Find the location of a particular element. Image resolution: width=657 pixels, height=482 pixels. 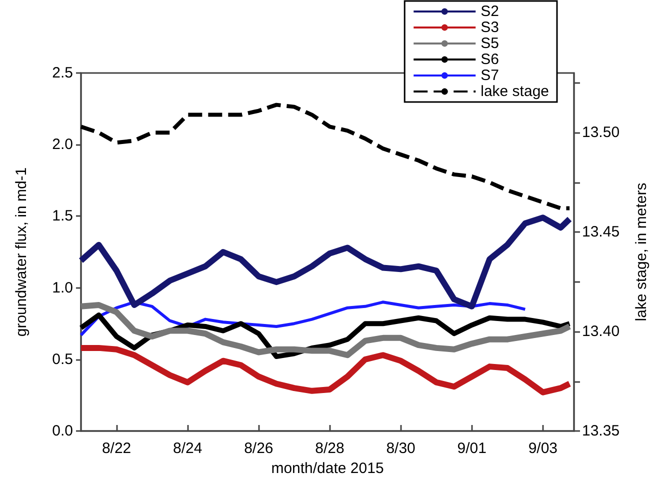

x-tick-label: 8/22 is located at coordinates (117, 448).